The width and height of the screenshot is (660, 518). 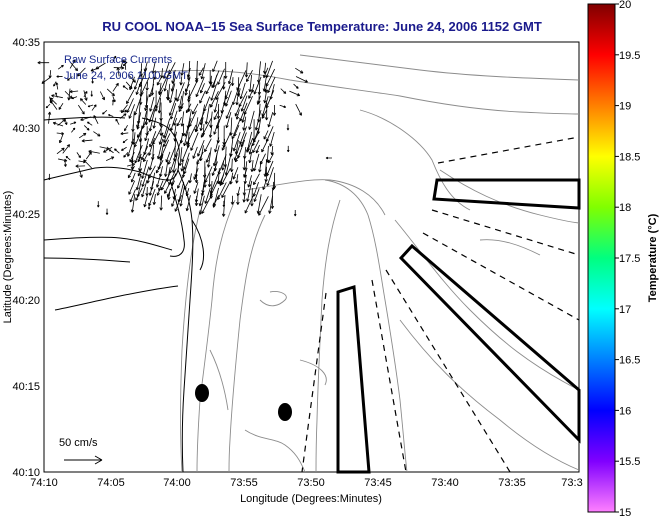 What do you see at coordinates (378, 483) in the screenshot?
I see `x-tick-label: 73:45` at bounding box center [378, 483].